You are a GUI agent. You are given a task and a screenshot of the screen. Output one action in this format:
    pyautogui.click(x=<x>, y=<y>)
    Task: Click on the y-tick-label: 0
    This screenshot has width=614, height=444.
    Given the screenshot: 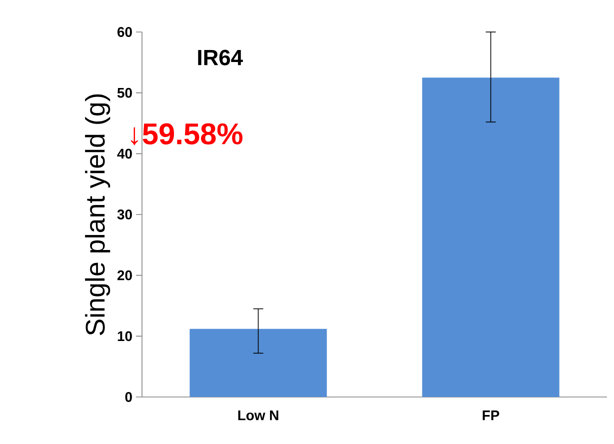 What is the action you would take?
    pyautogui.click(x=128, y=397)
    